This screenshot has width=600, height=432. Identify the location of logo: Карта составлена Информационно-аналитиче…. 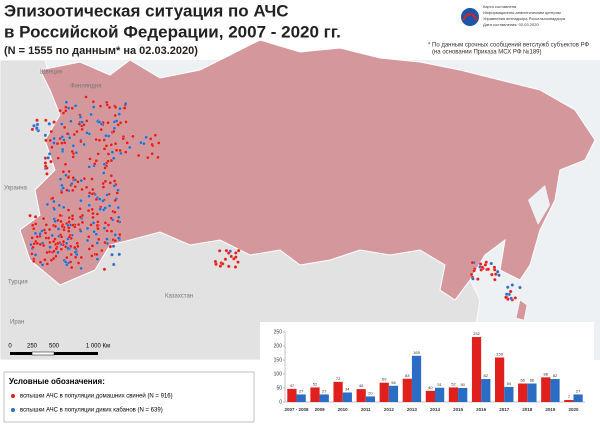
(513, 15).